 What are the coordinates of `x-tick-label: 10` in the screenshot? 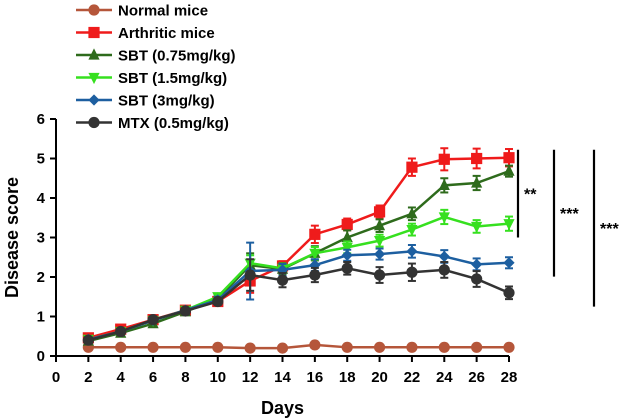 It's located at (217, 377).